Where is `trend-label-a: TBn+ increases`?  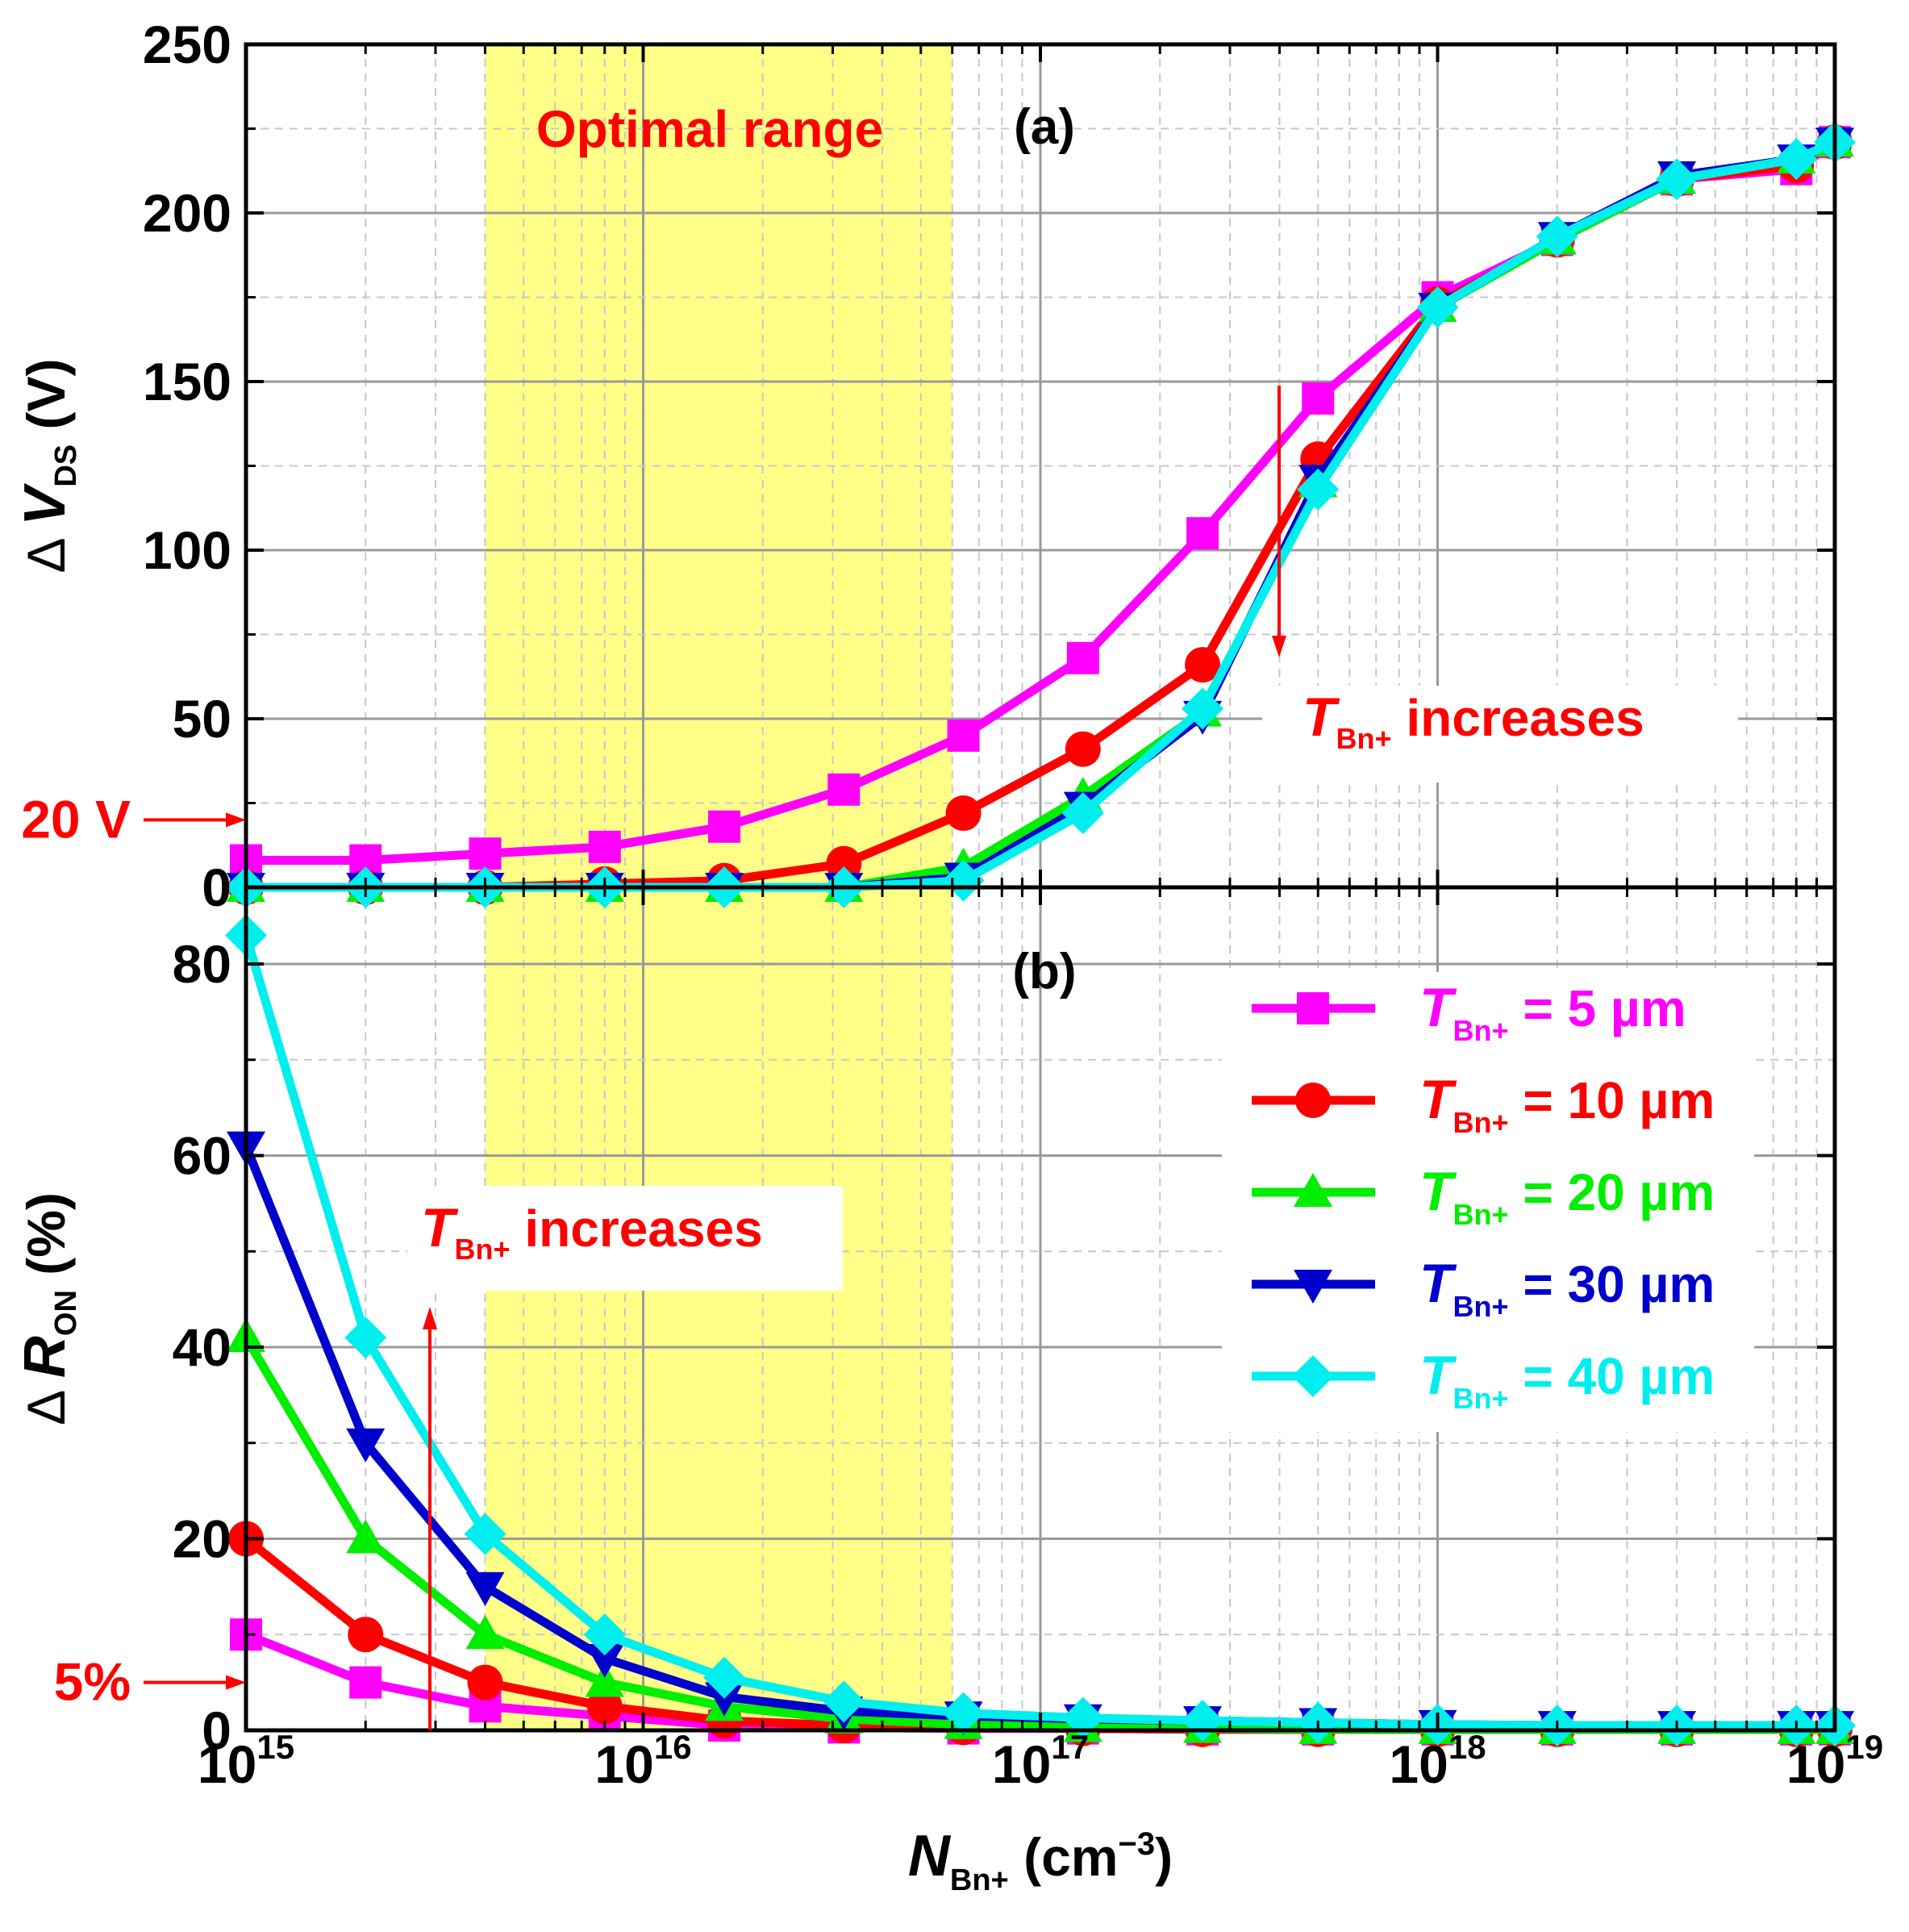 trend-label-a: TBn+ increases is located at coordinates (1473, 720).